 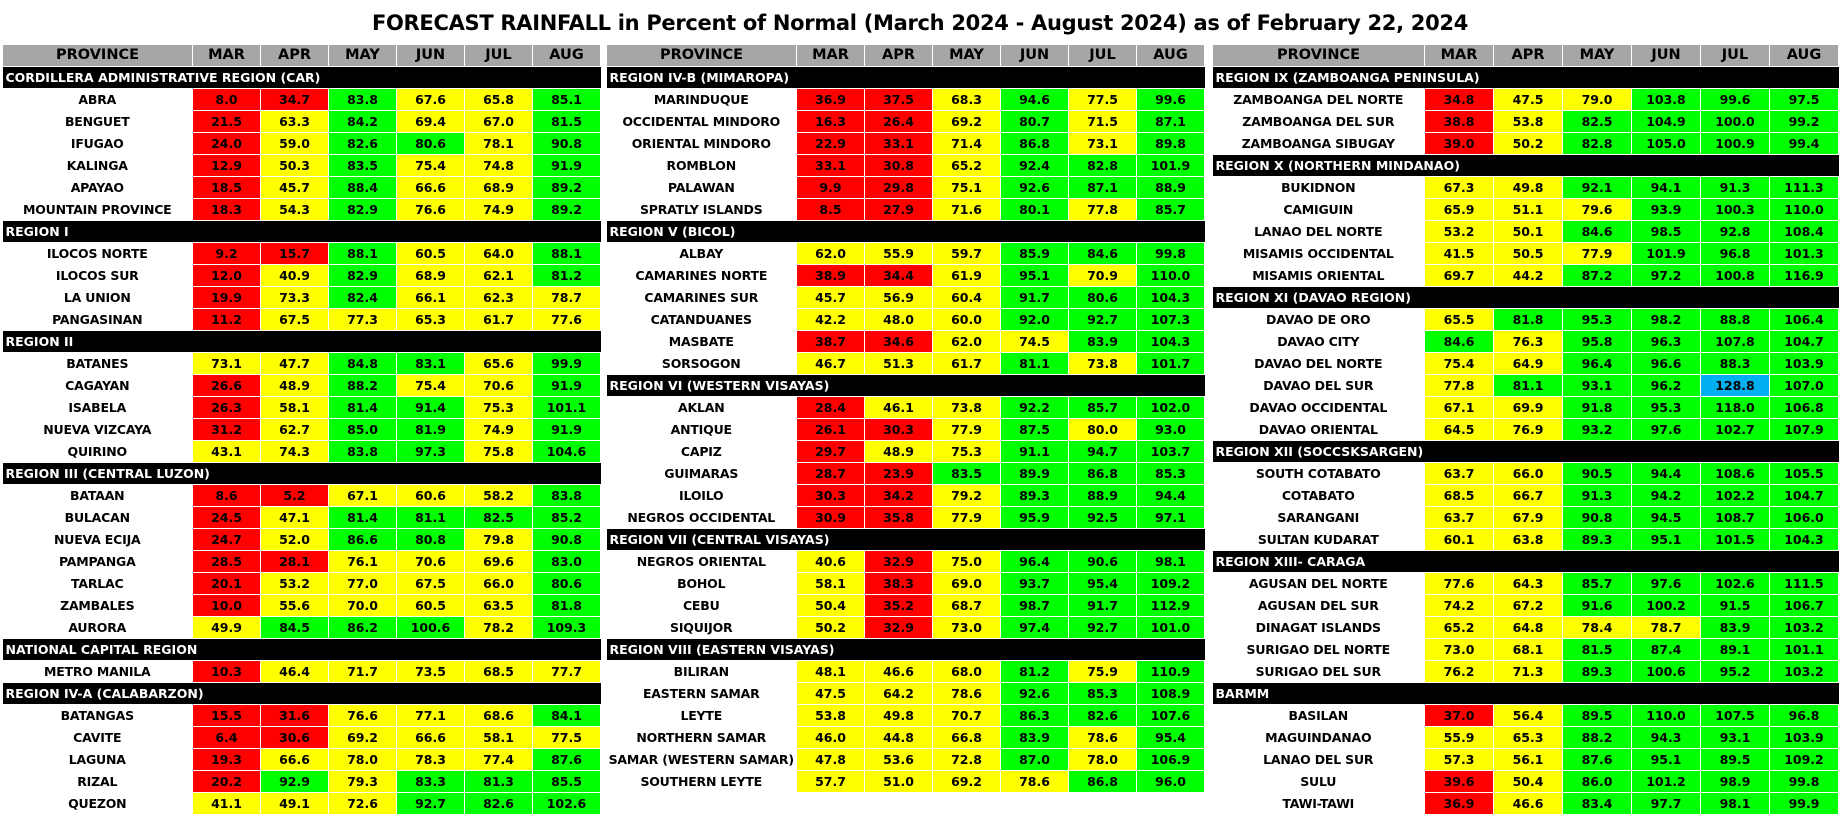 What do you see at coordinates (362, 495) in the screenshot?
I see `value-cell: 67.1` at bounding box center [362, 495].